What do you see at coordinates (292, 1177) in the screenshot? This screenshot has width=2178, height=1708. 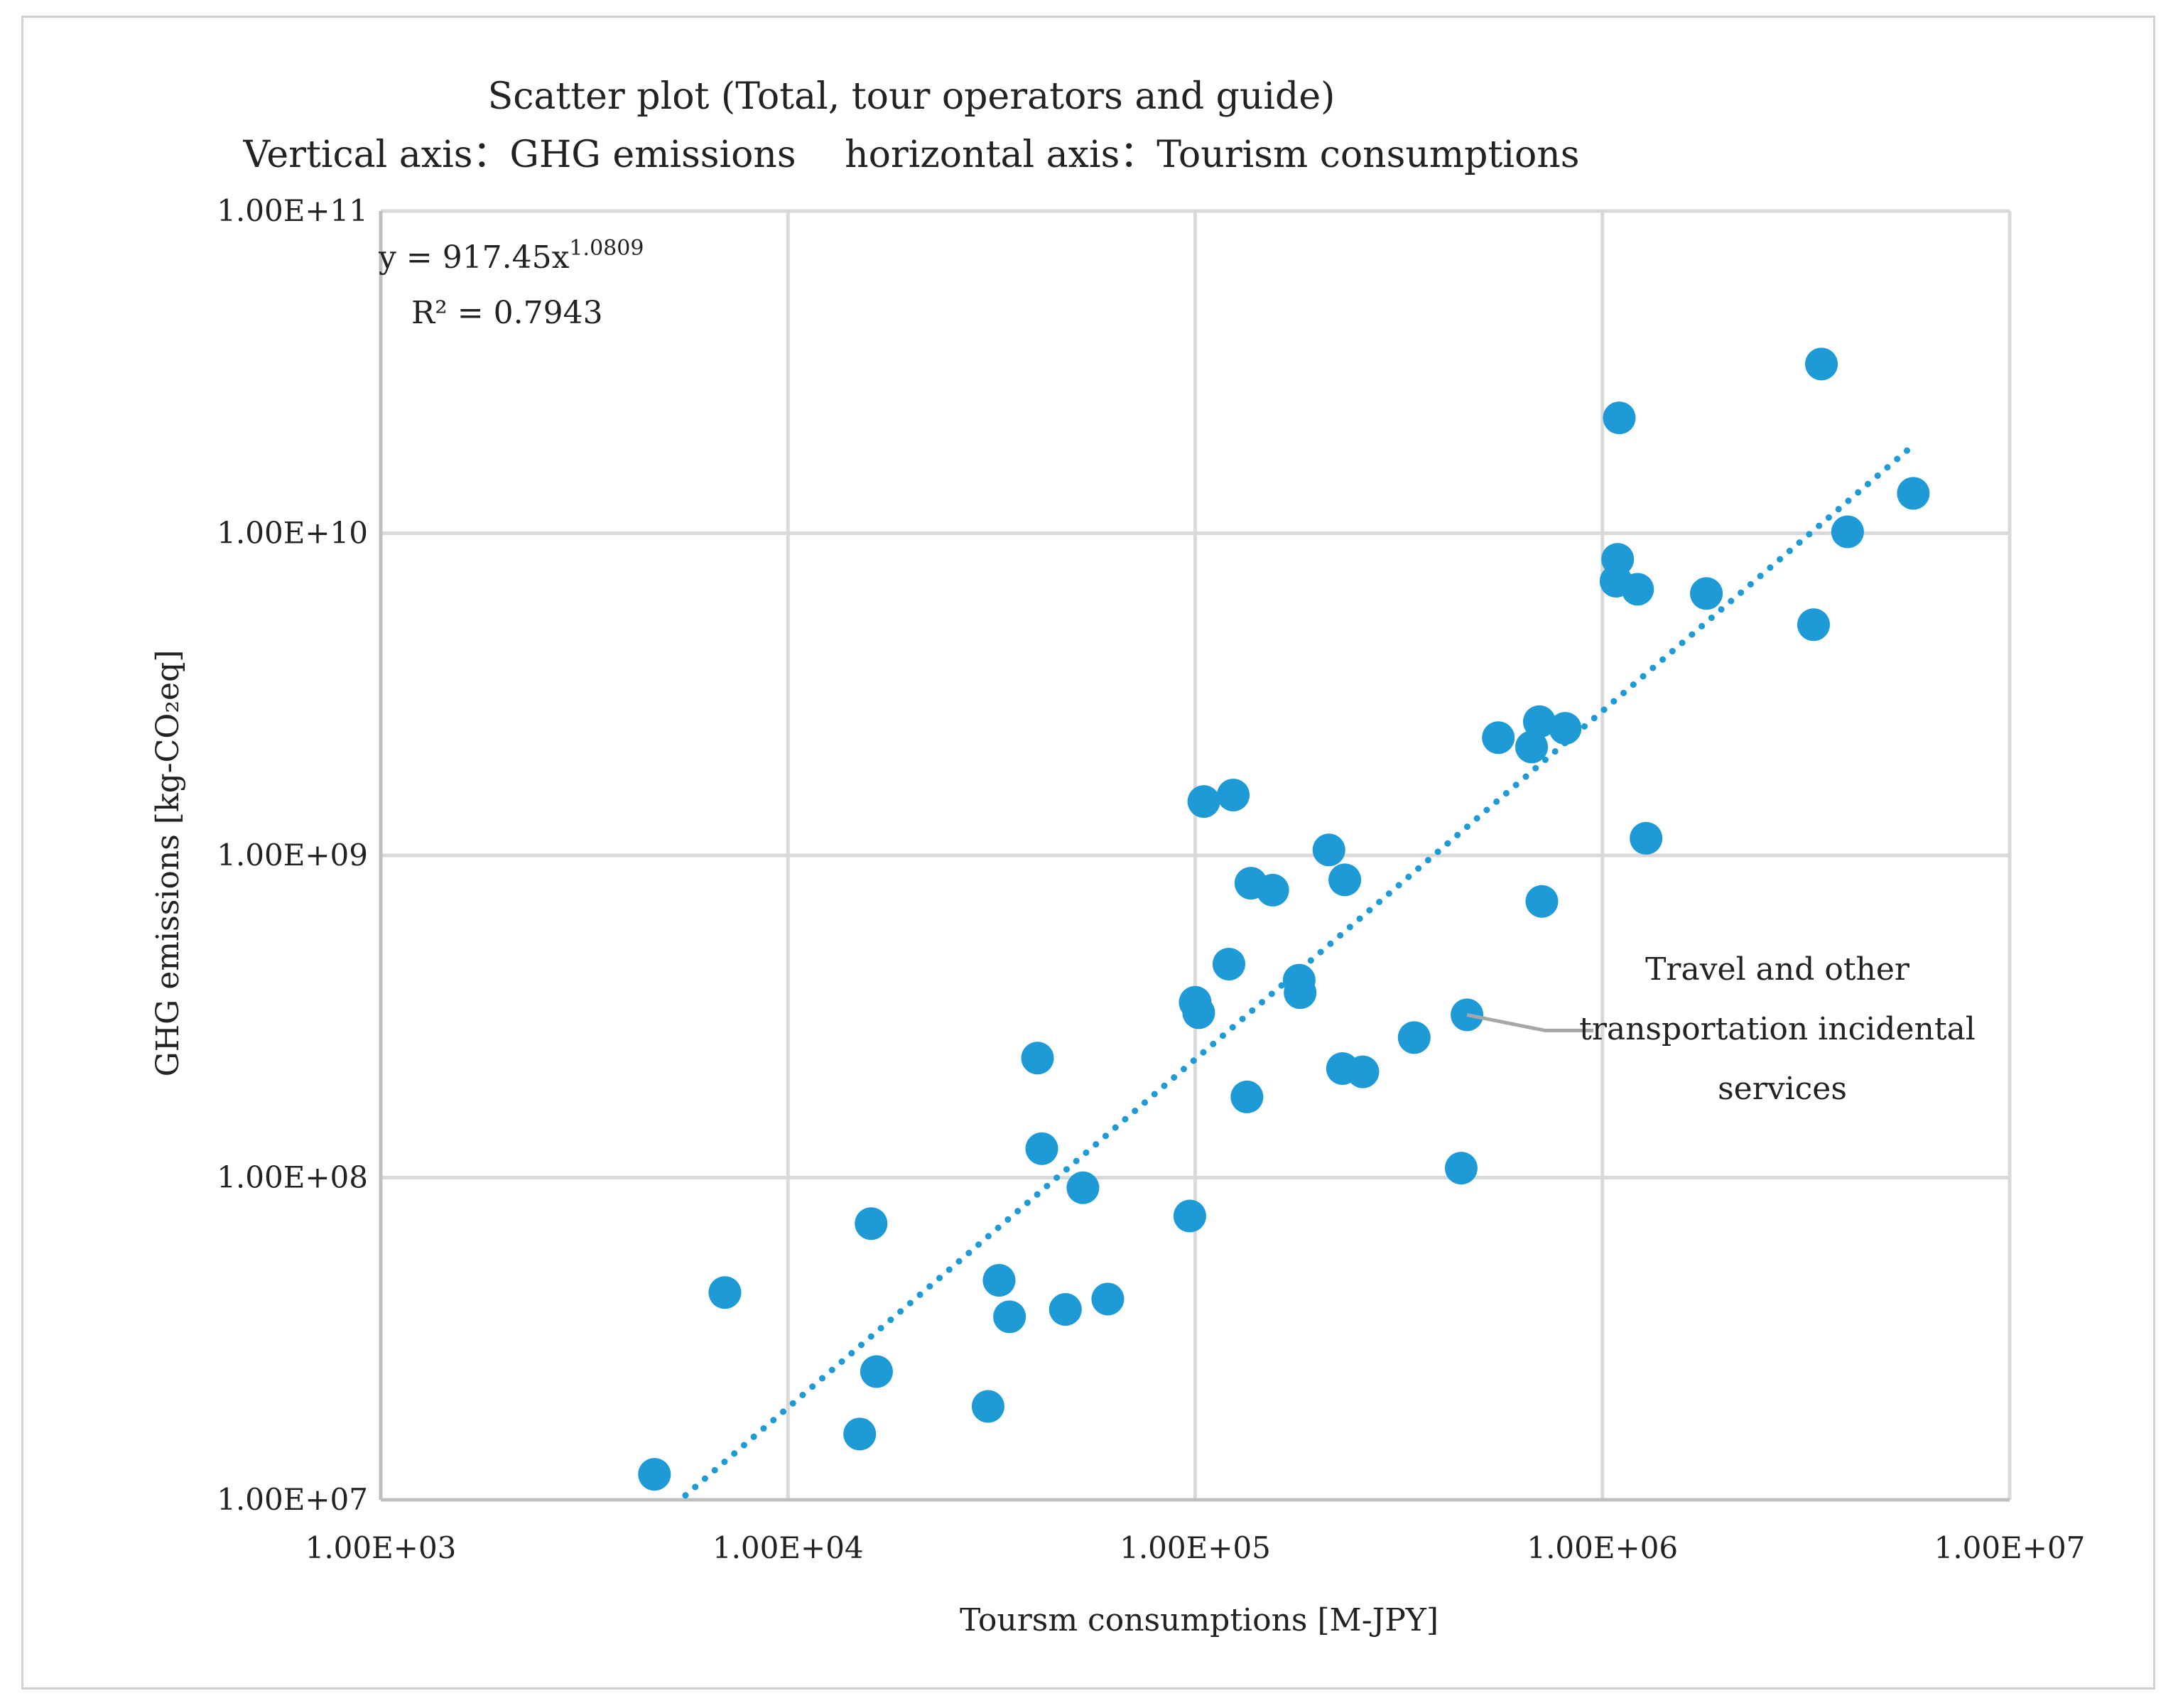 I see `y-tick-label: 1.00E+08` at bounding box center [292, 1177].